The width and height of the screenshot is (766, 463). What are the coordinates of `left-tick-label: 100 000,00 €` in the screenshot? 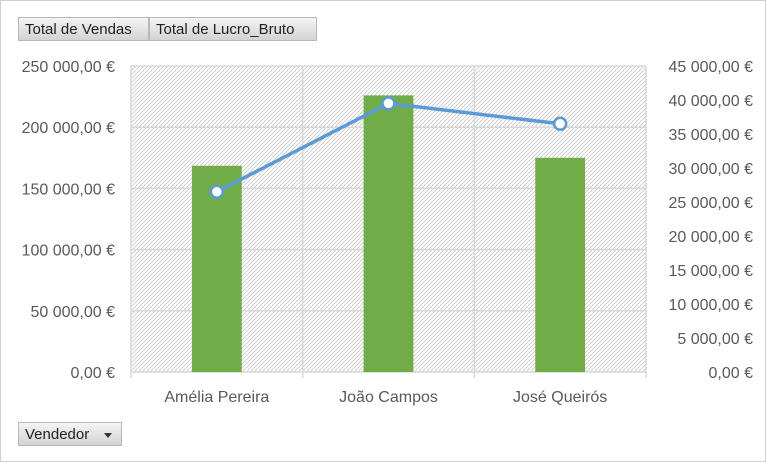 It's located at (69, 251).